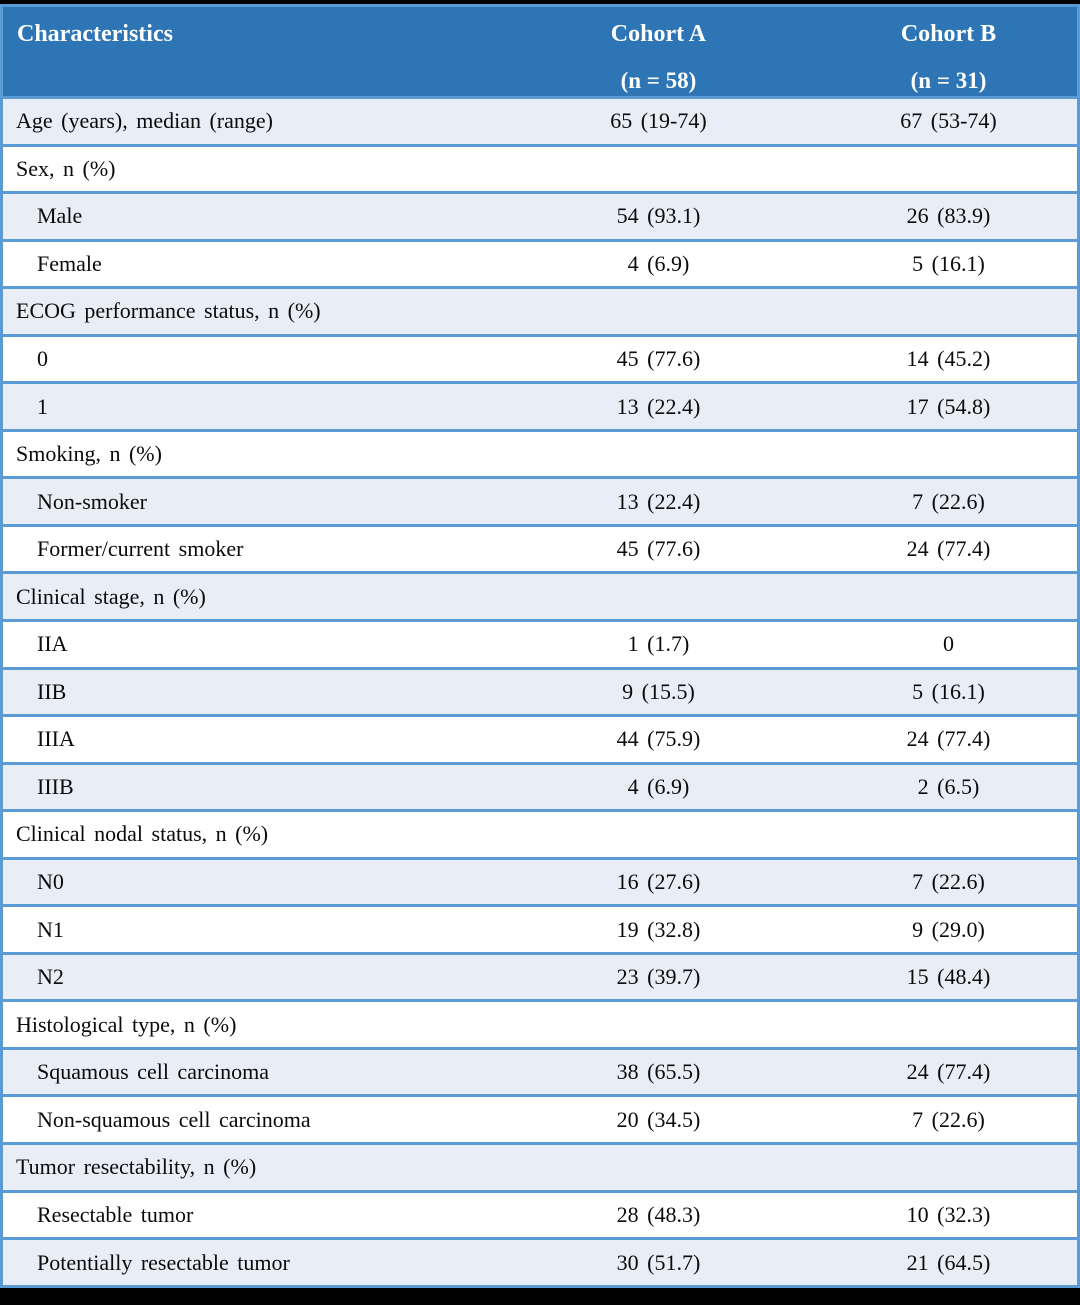  I want to click on cohort-b-value: 9 (29.0), so click(949, 929).